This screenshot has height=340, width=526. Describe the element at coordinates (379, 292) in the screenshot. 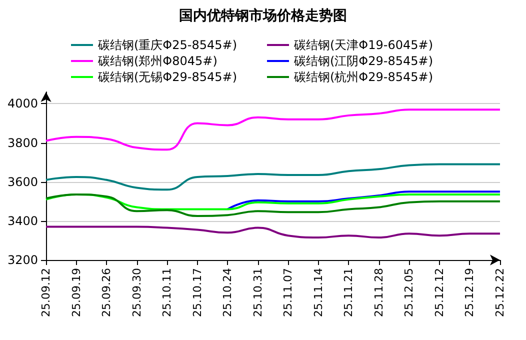

I see `x-tick-label: 25.11.28` at that location.